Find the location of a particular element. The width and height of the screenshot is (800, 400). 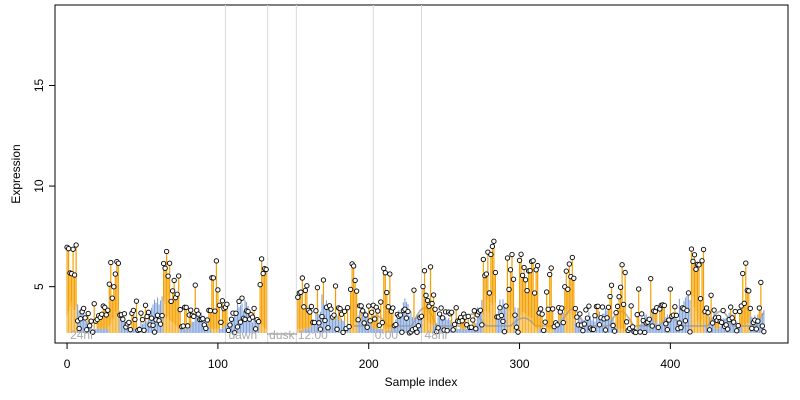

x-tick-label: 100 is located at coordinates (218, 364).